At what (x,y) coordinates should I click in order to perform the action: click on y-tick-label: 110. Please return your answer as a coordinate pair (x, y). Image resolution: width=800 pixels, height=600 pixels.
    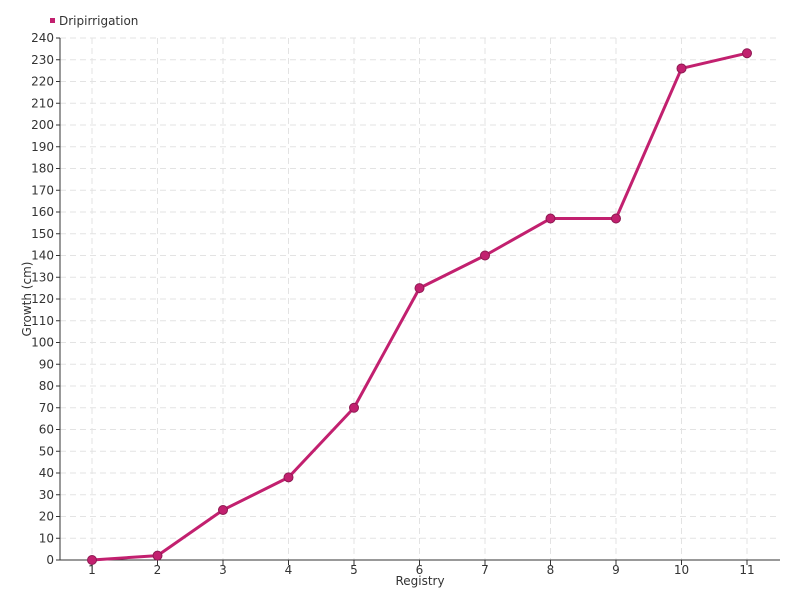
    Looking at the image, I should click on (42, 321).